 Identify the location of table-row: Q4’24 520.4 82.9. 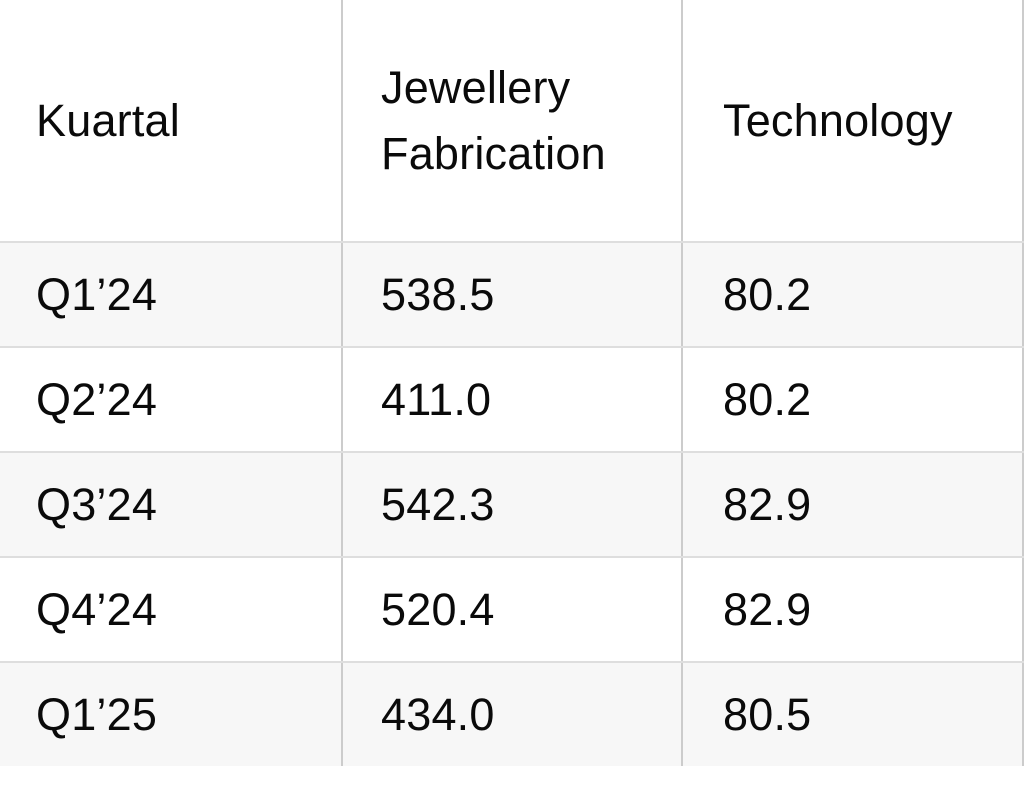
(512, 608).